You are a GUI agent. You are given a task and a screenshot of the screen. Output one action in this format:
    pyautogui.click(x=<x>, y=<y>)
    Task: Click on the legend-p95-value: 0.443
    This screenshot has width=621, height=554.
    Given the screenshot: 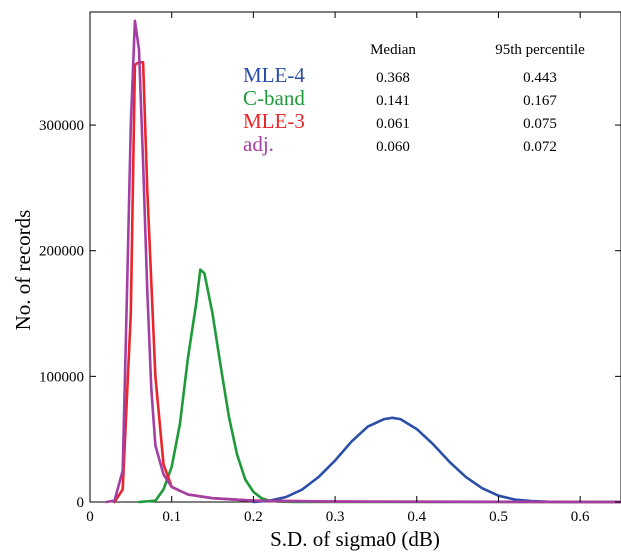 What is the action you would take?
    pyautogui.click(x=540, y=78)
    